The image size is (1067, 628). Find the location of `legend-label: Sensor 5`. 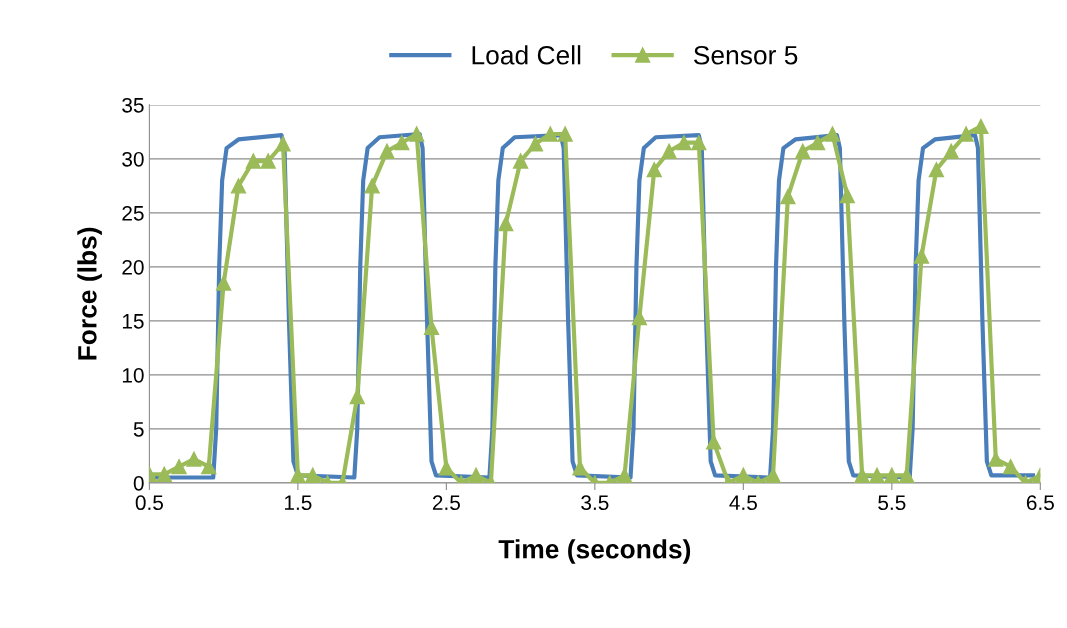

legend-label: Sensor 5 is located at coordinates (745, 55).